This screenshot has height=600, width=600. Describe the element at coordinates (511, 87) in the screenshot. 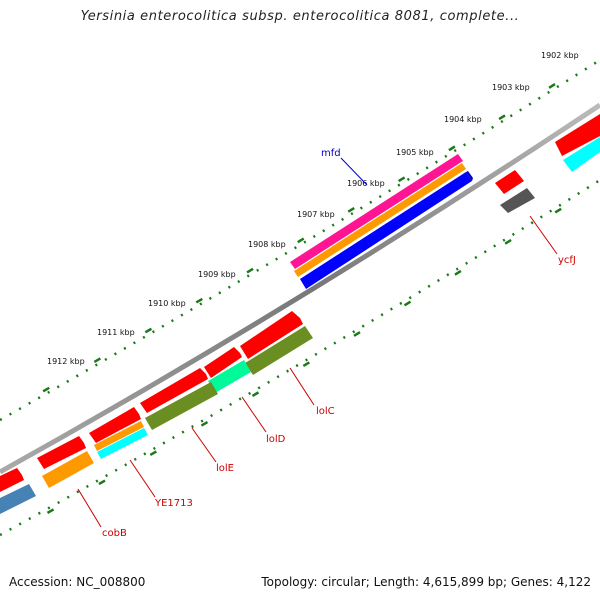

I see `tick-label: 1903 kbp` at that location.